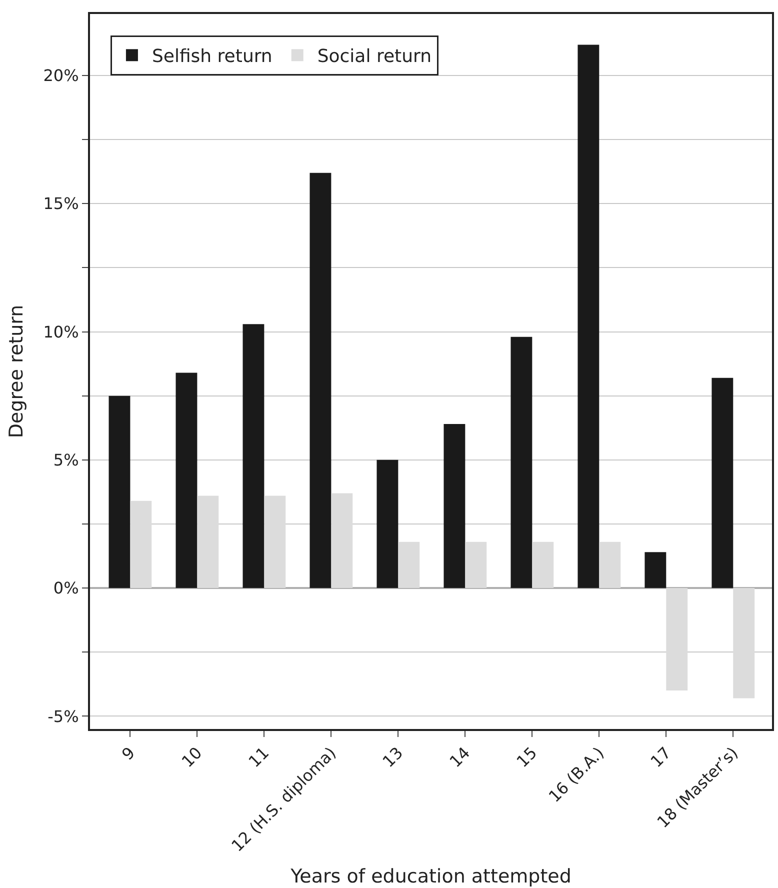 This screenshot has width=778, height=888. I want to click on legend-label: Selfish return, so click(212, 57).